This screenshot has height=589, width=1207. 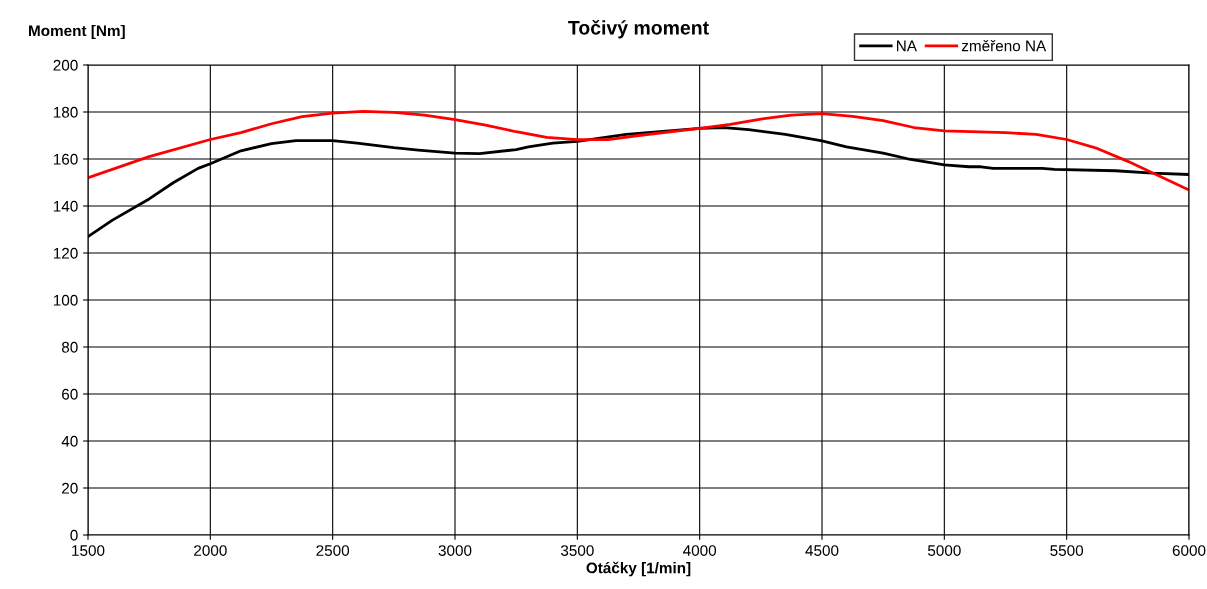 I want to click on x-tick-label: 1500, so click(x=88, y=550).